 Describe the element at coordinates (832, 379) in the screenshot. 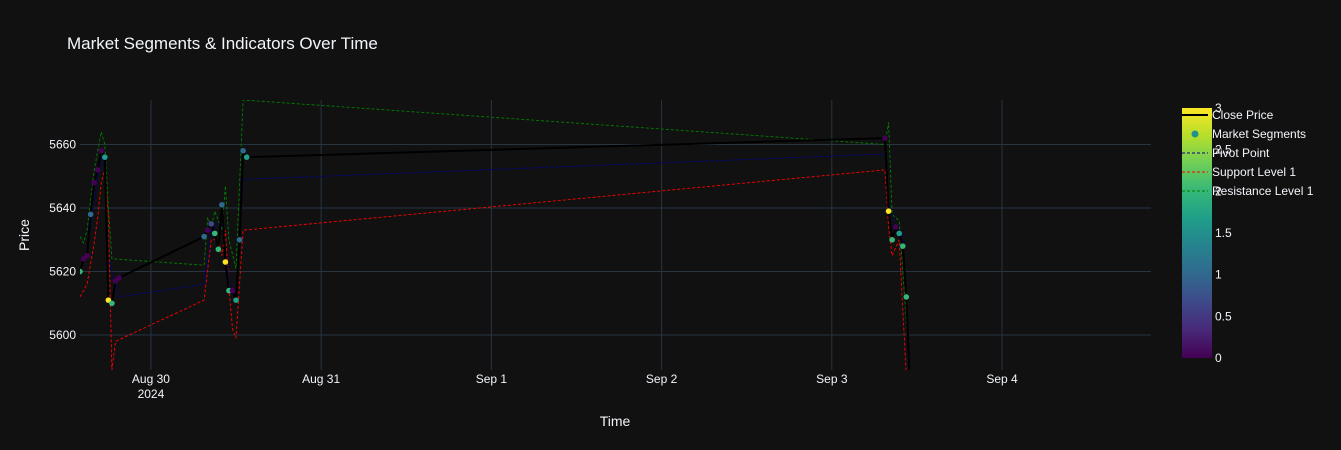

I see `x-tick-label: Sep 3` at that location.